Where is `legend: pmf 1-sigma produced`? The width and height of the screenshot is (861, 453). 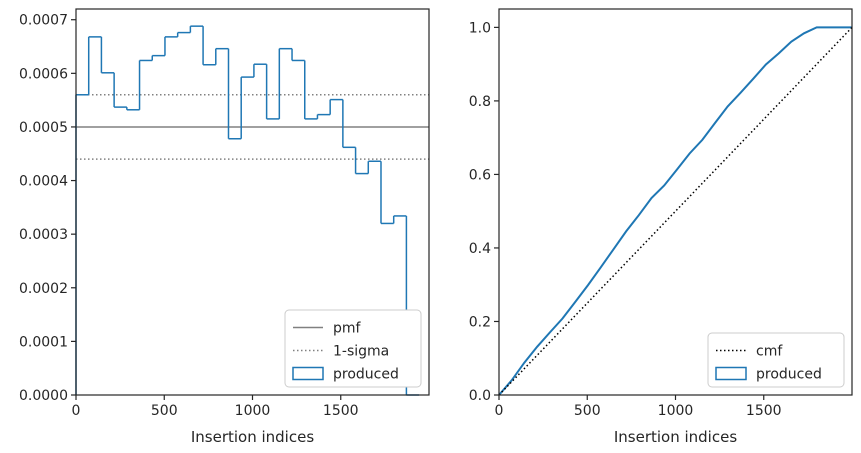
legend: pmf 1-sigma produced is located at coordinates (353, 348).